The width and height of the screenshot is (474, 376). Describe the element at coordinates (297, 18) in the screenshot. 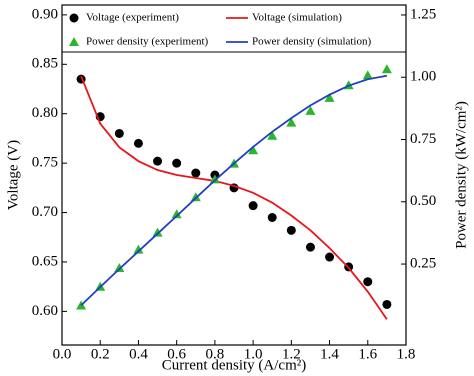

I see `legend-label: Voltage (simulation)` at that location.